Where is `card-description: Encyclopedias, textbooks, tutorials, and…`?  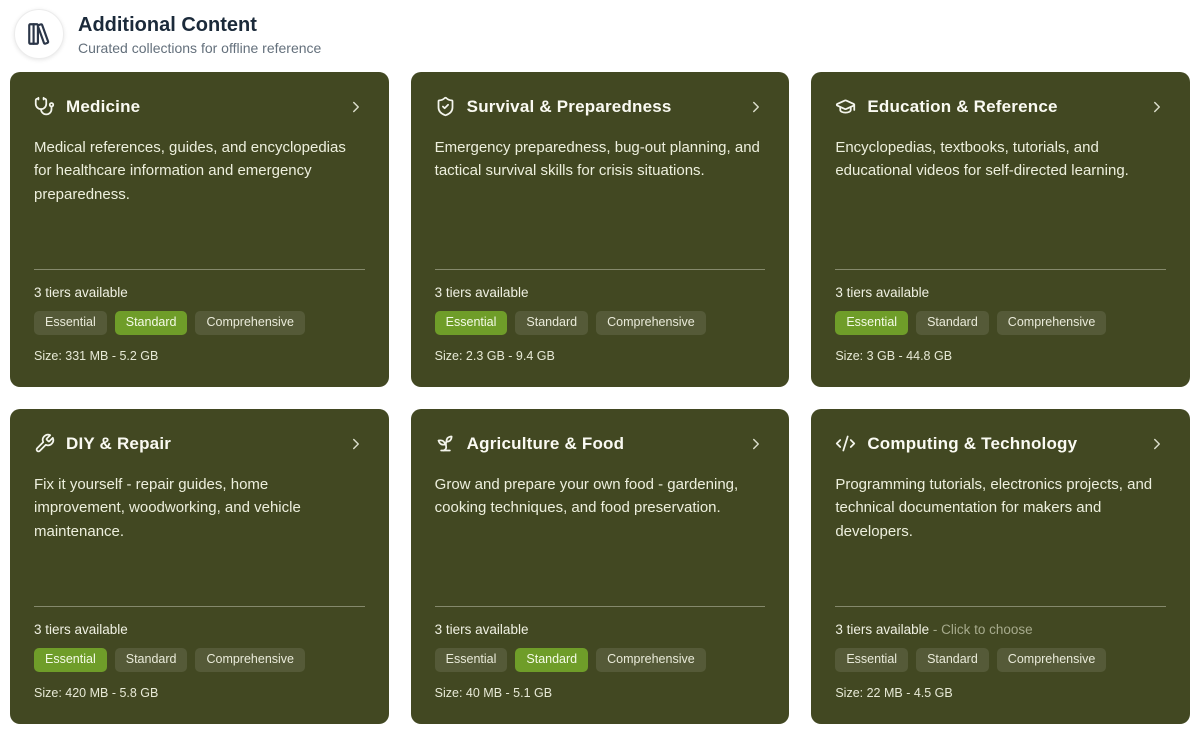
card-description: Encyclopedias, textbooks, tutorials, and… is located at coordinates (982, 159).